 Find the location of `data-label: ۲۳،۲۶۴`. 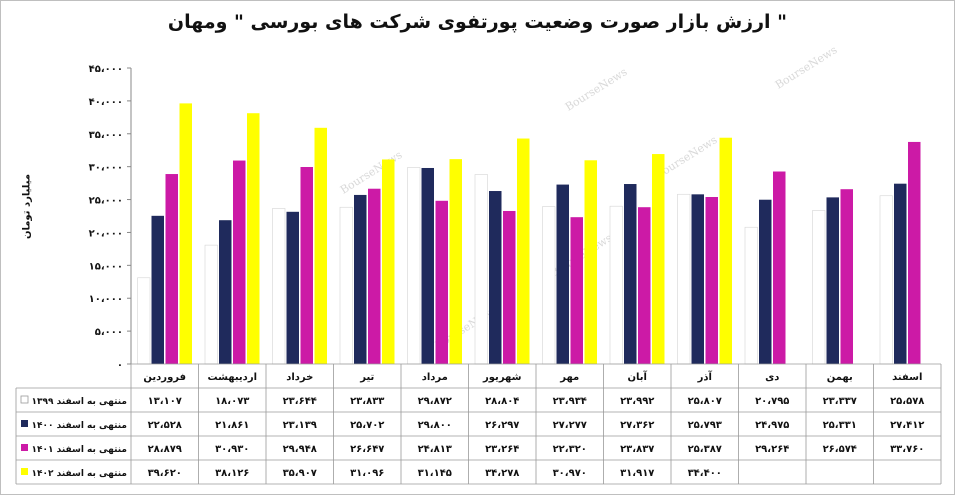

data-label: ۲۳،۲۶۴ is located at coordinates (502, 449).